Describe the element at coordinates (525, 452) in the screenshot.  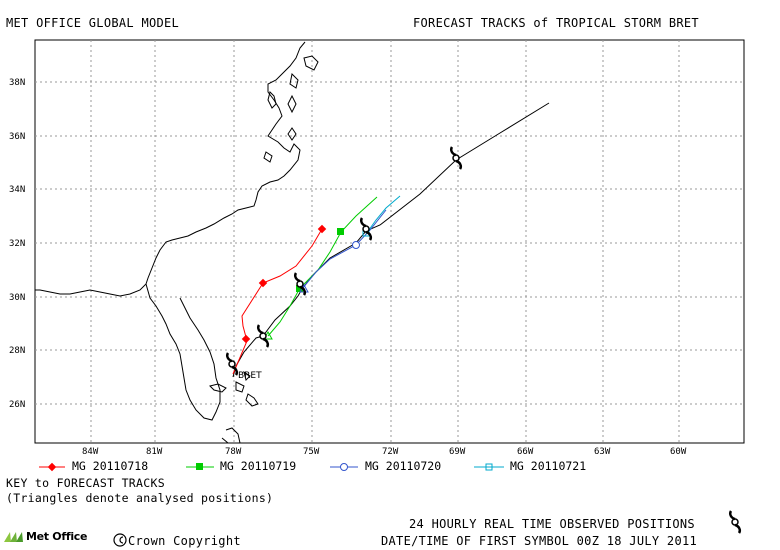
I see `lon-label-66w: 66W` at that location.